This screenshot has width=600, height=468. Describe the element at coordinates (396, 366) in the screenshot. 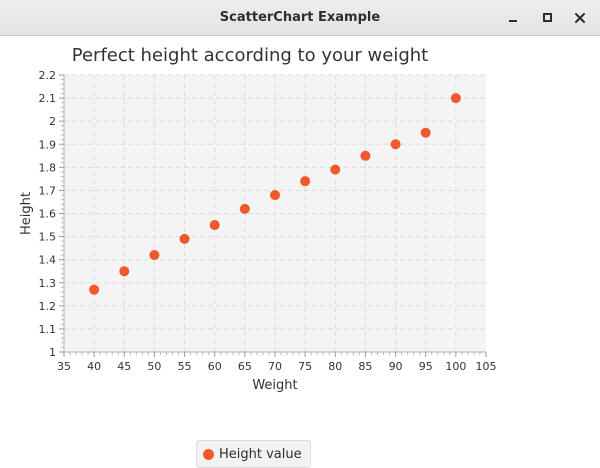

I see `x-tick-label: 90` at that location.